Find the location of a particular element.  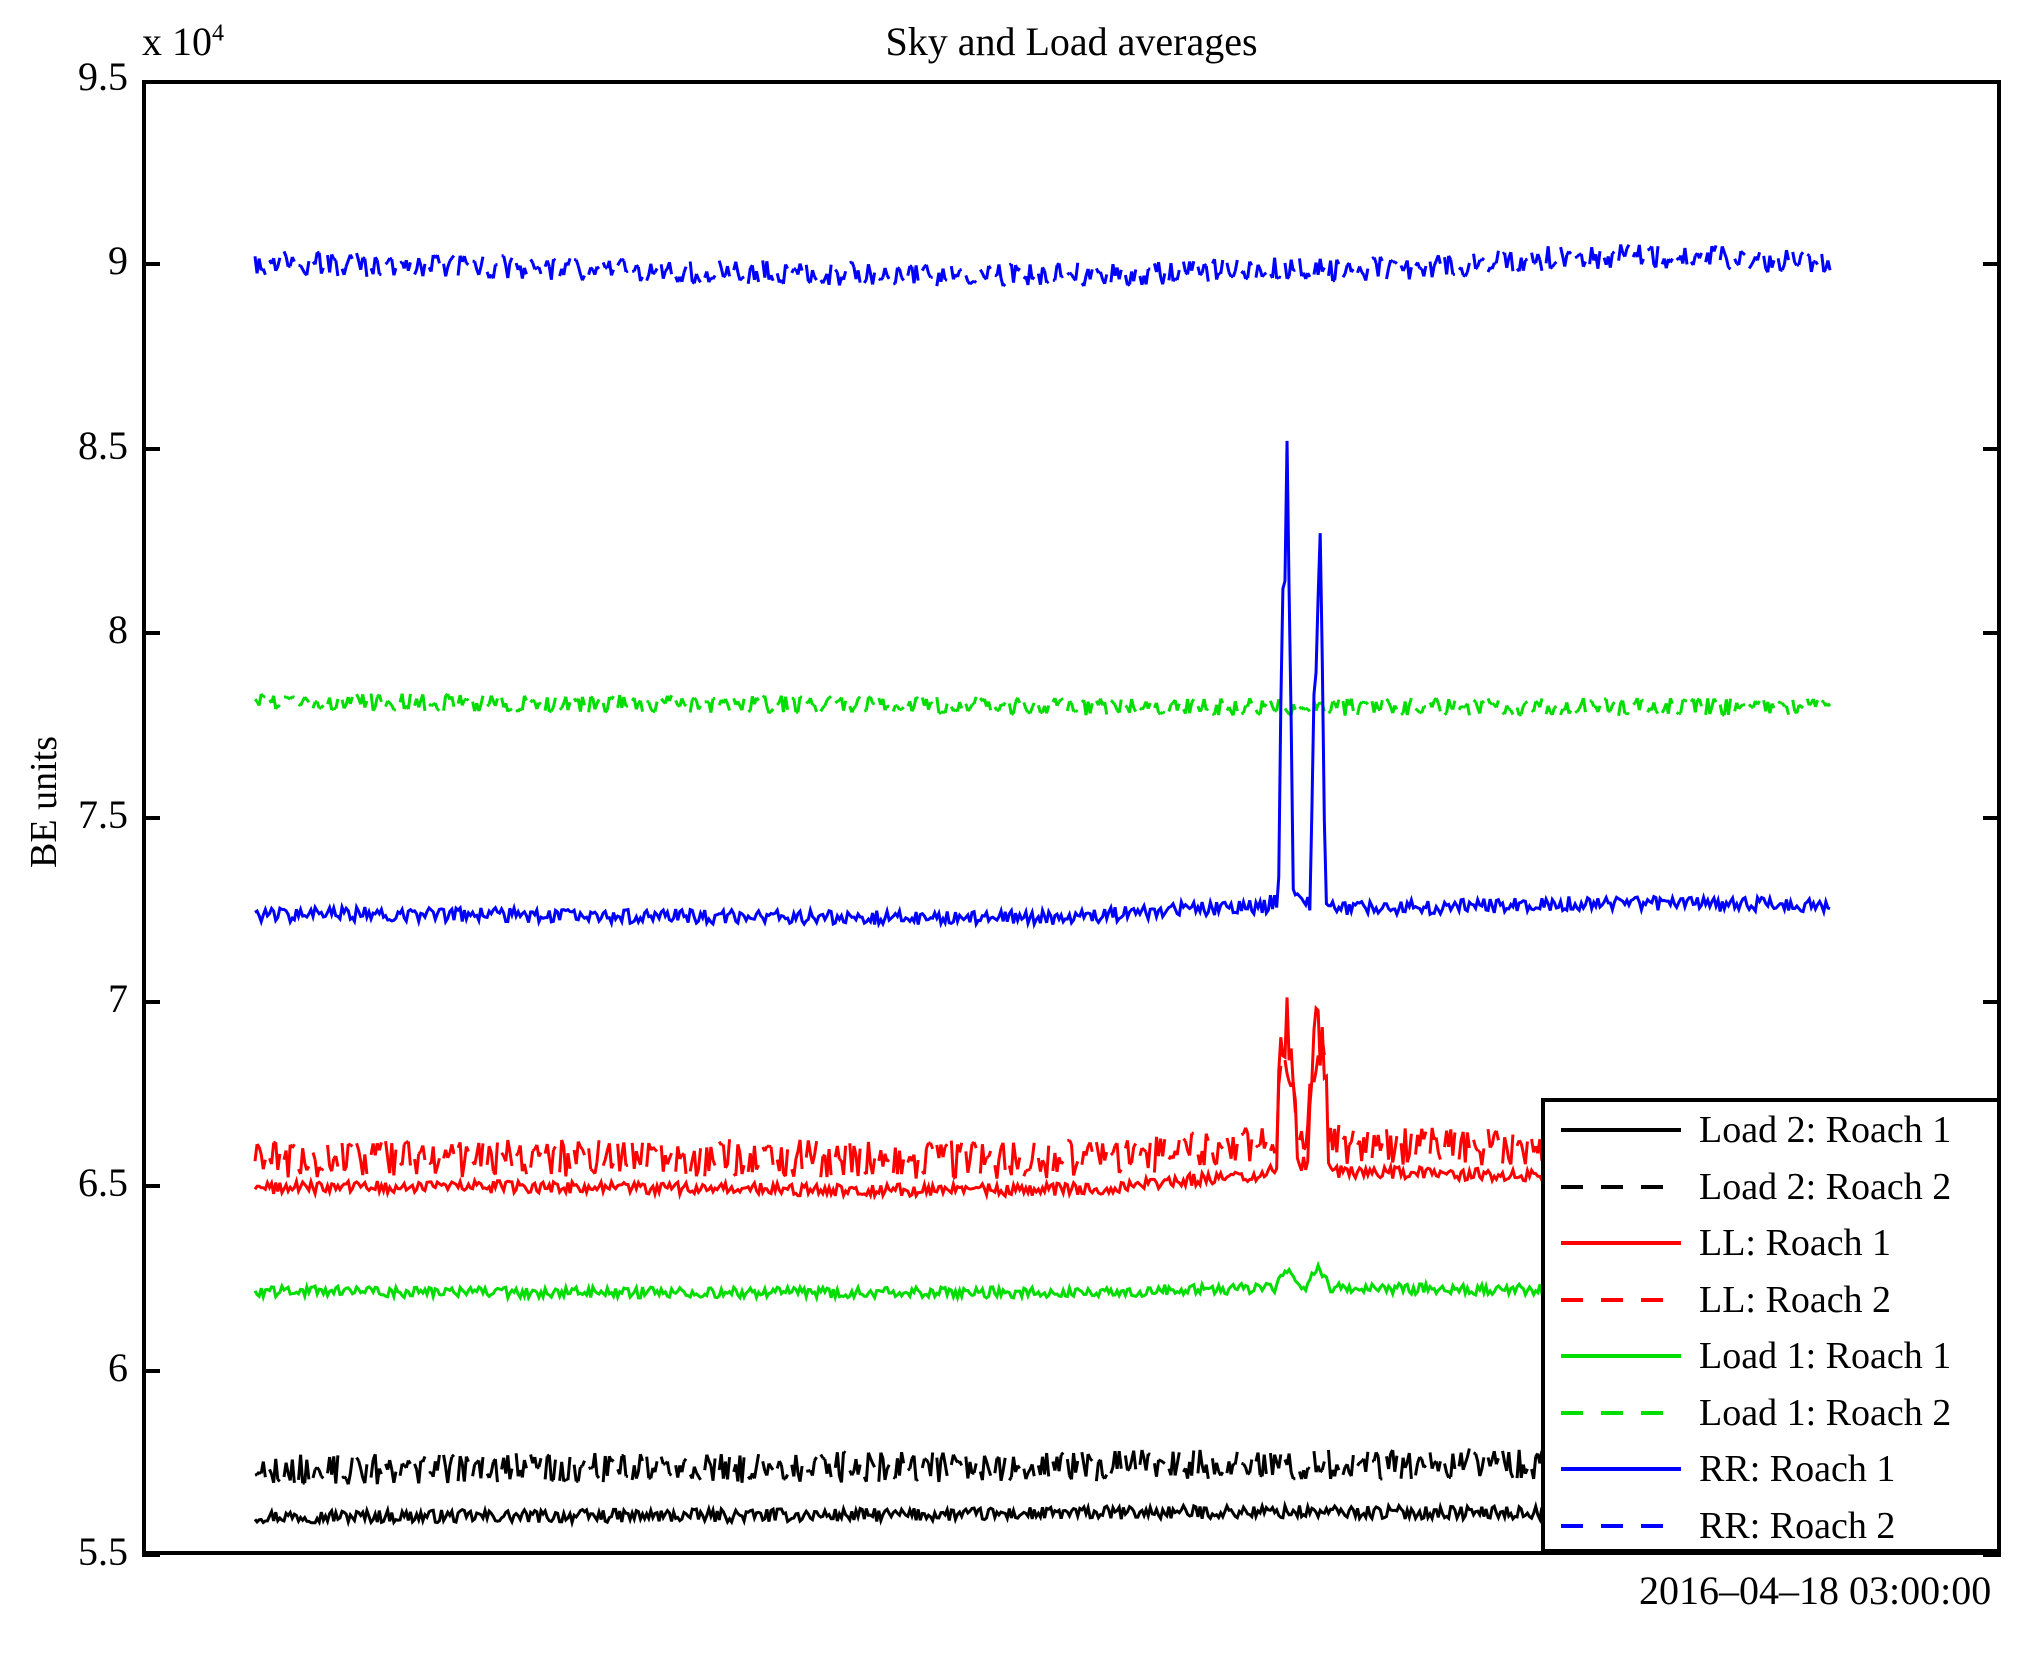

y-tick-label: 9.5 is located at coordinates (103, 76).